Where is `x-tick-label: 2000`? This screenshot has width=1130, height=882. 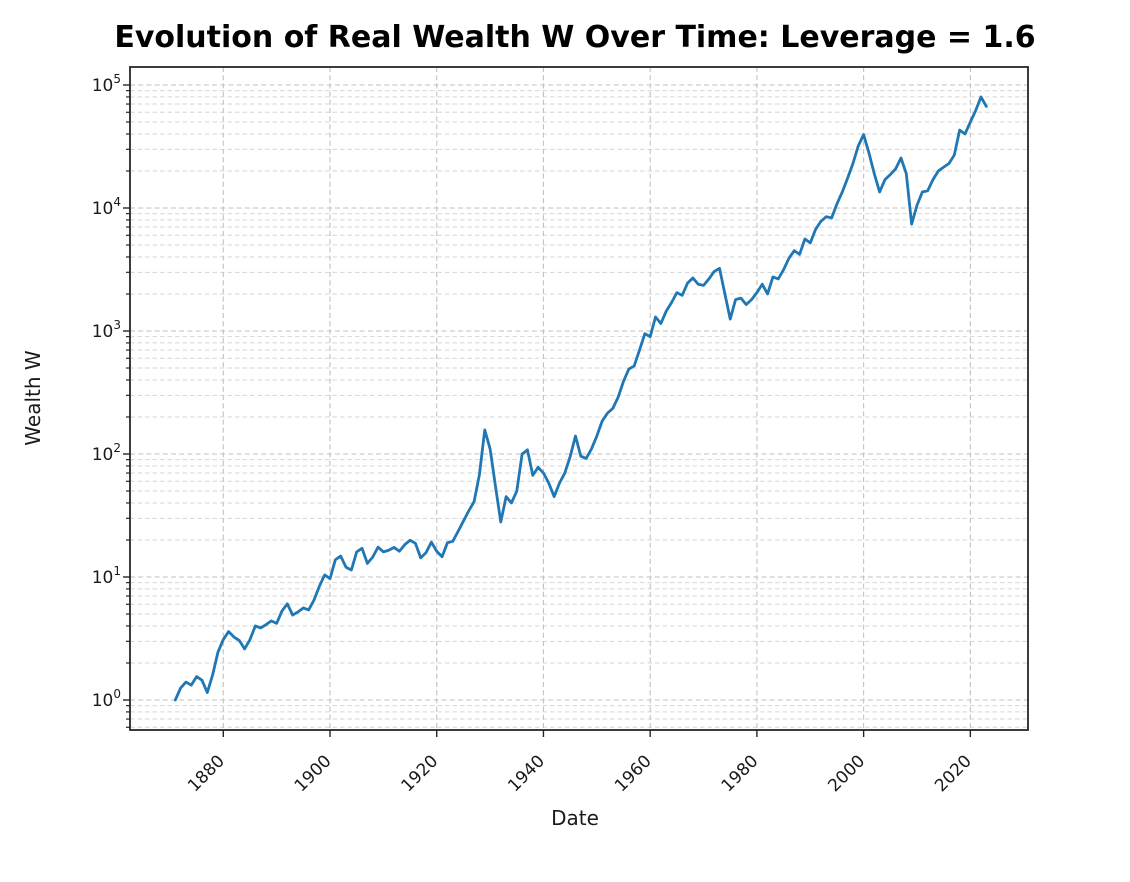
x-tick-label: 2000 is located at coordinates (846, 773).